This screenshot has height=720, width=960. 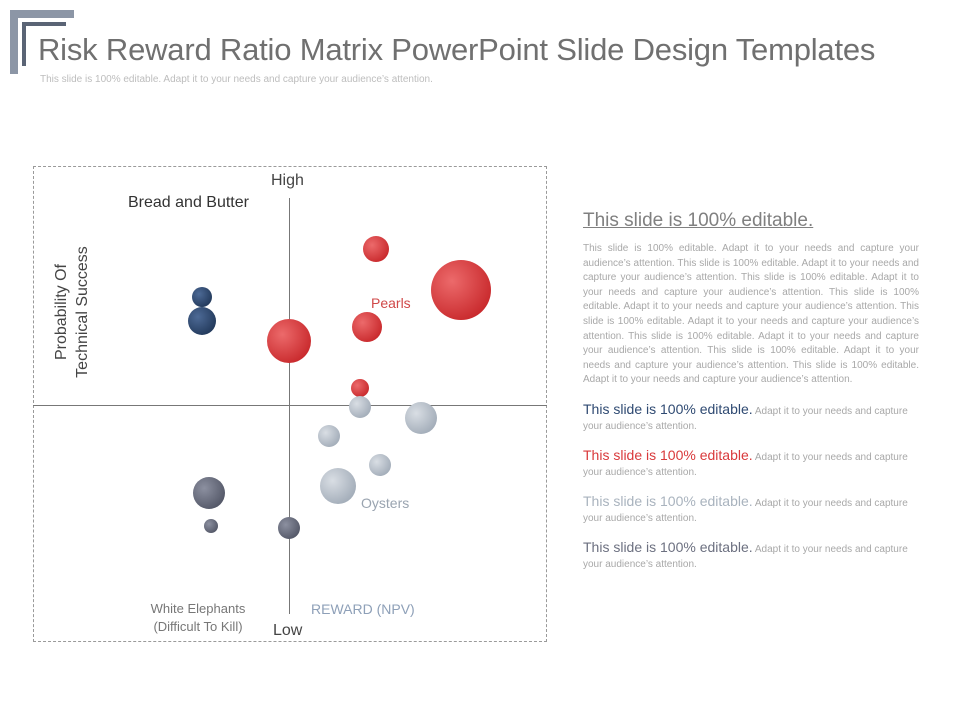 What do you see at coordinates (363, 609) in the screenshot?
I see `x-axis-label: REWARD (NPV)` at bounding box center [363, 609].